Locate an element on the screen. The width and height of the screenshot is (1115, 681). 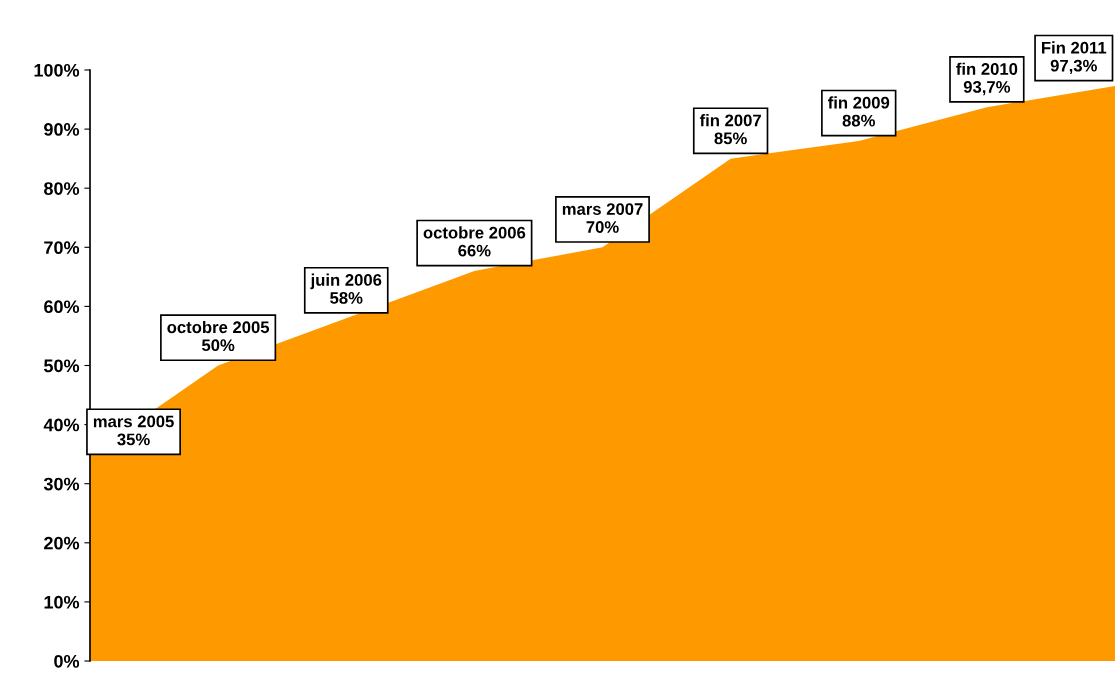
y-tick-label: 50% is located at coordinates (62, 366).